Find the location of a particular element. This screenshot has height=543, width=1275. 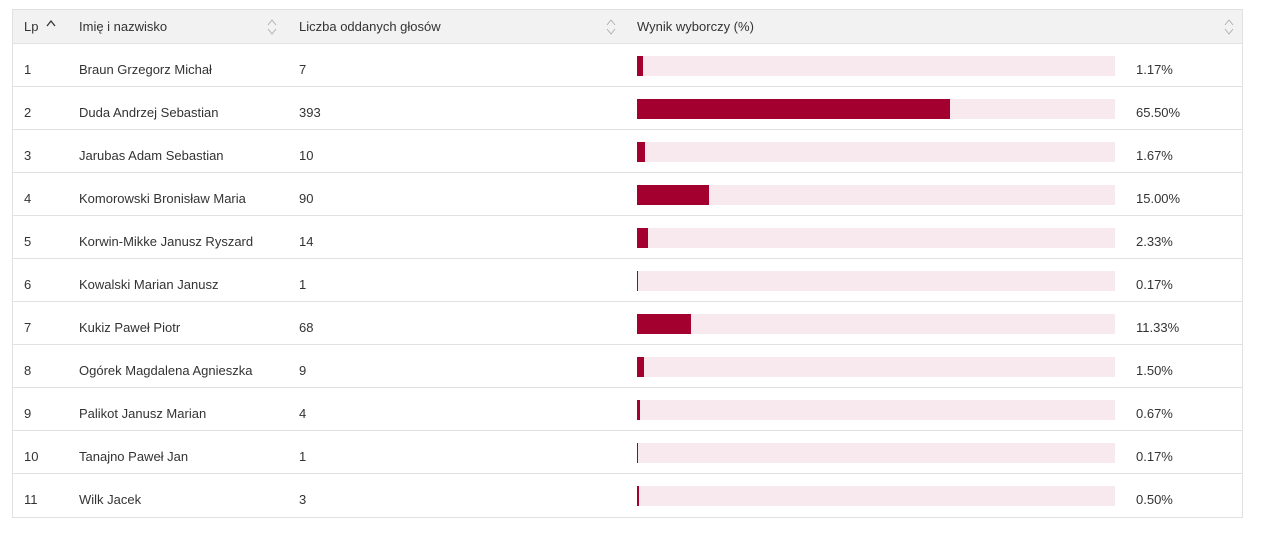

cell-candidate-name: Palikot Janusz Marian is located at coordinates (143, 413).